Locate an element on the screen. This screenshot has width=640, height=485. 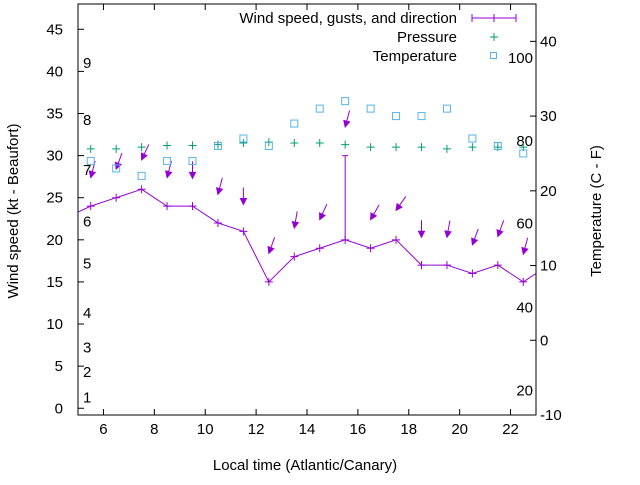
x-tick-label: 8 is located at coordinates (154, 429).